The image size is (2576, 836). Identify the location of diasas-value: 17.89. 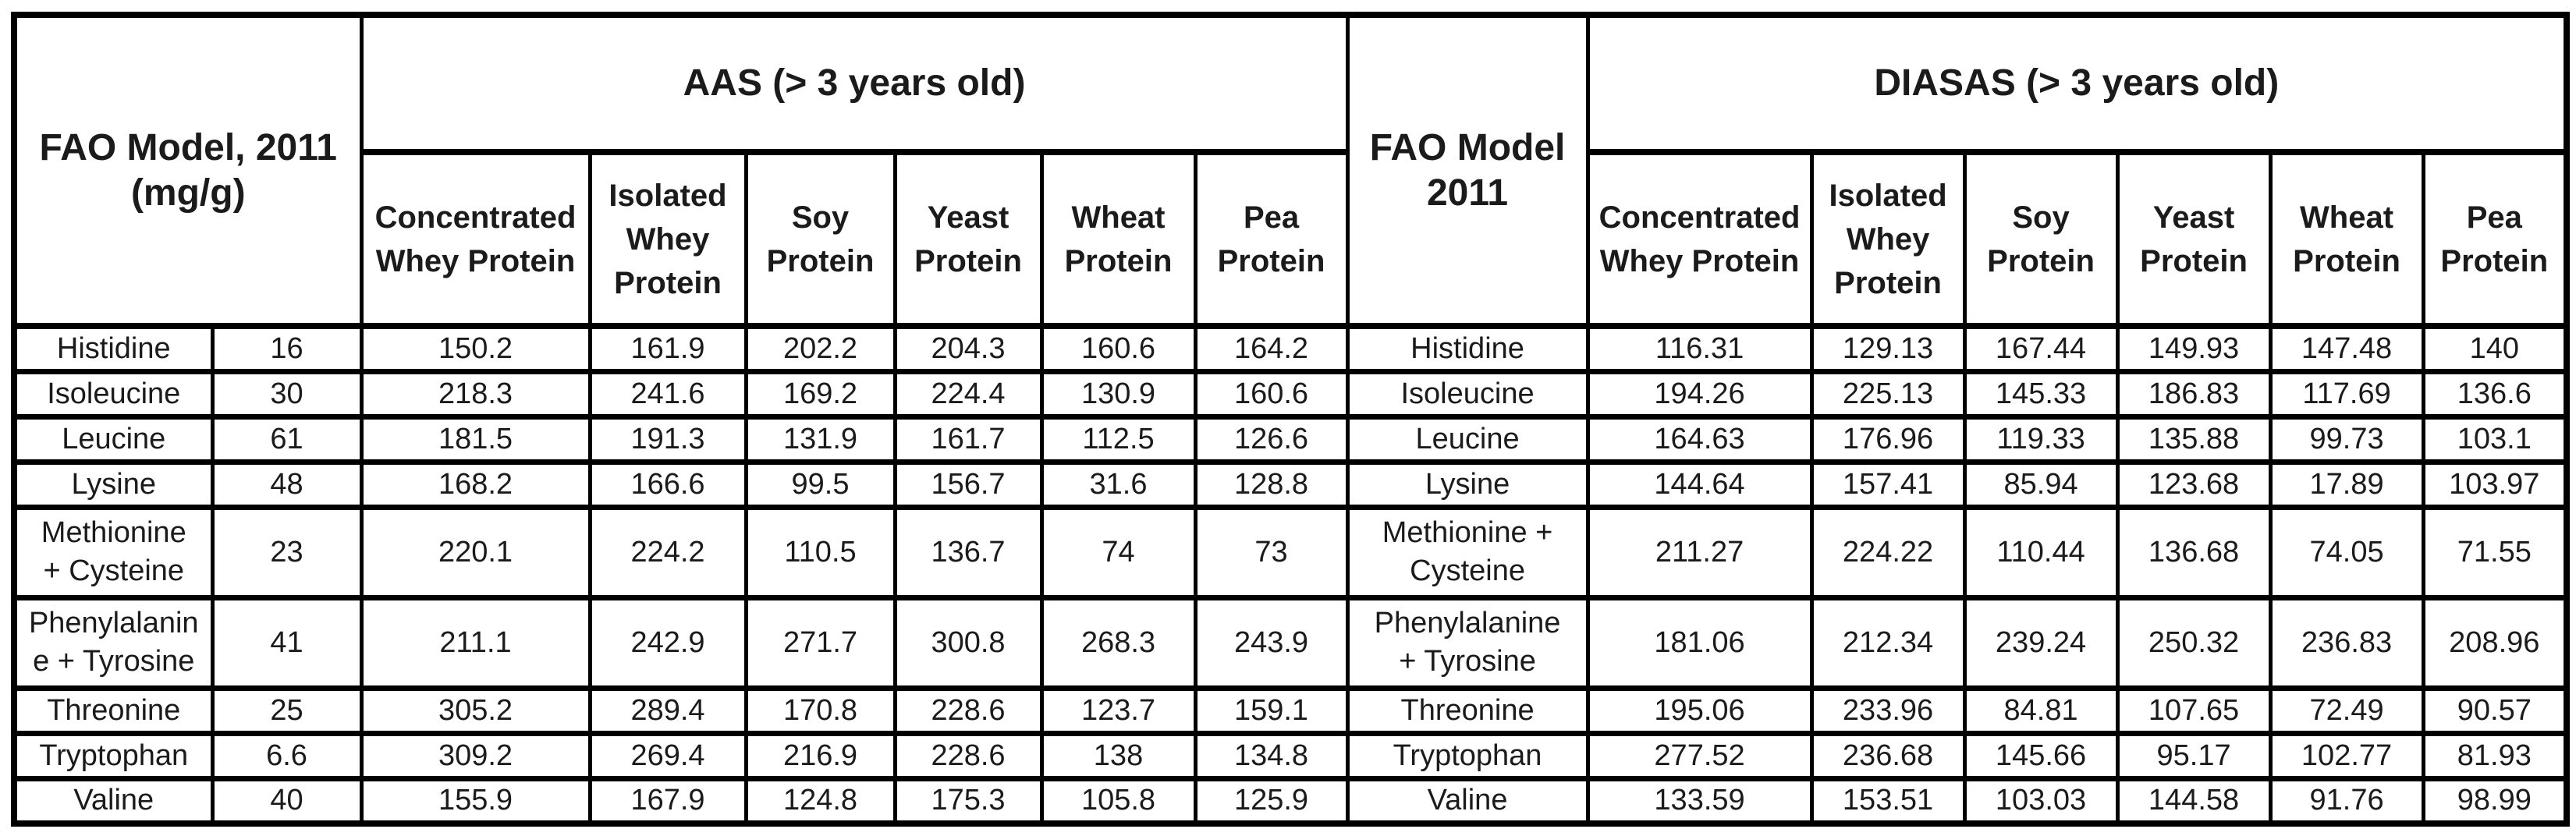
(2346, 484).